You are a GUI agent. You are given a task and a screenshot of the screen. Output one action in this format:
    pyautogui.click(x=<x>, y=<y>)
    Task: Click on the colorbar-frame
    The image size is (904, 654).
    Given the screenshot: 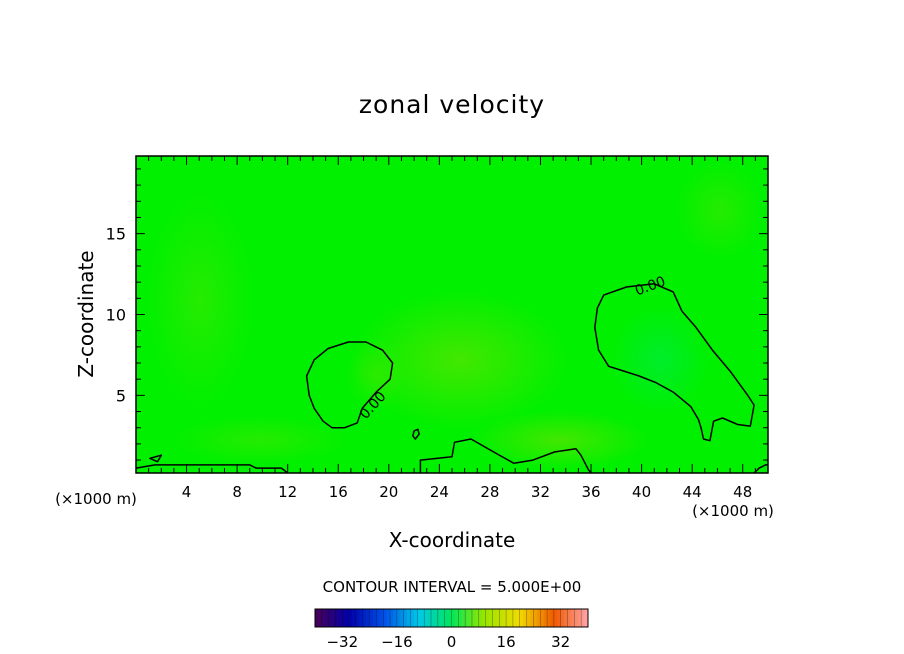 What is the action you would take?
    pyautogui.click(x=451, y=618)
    